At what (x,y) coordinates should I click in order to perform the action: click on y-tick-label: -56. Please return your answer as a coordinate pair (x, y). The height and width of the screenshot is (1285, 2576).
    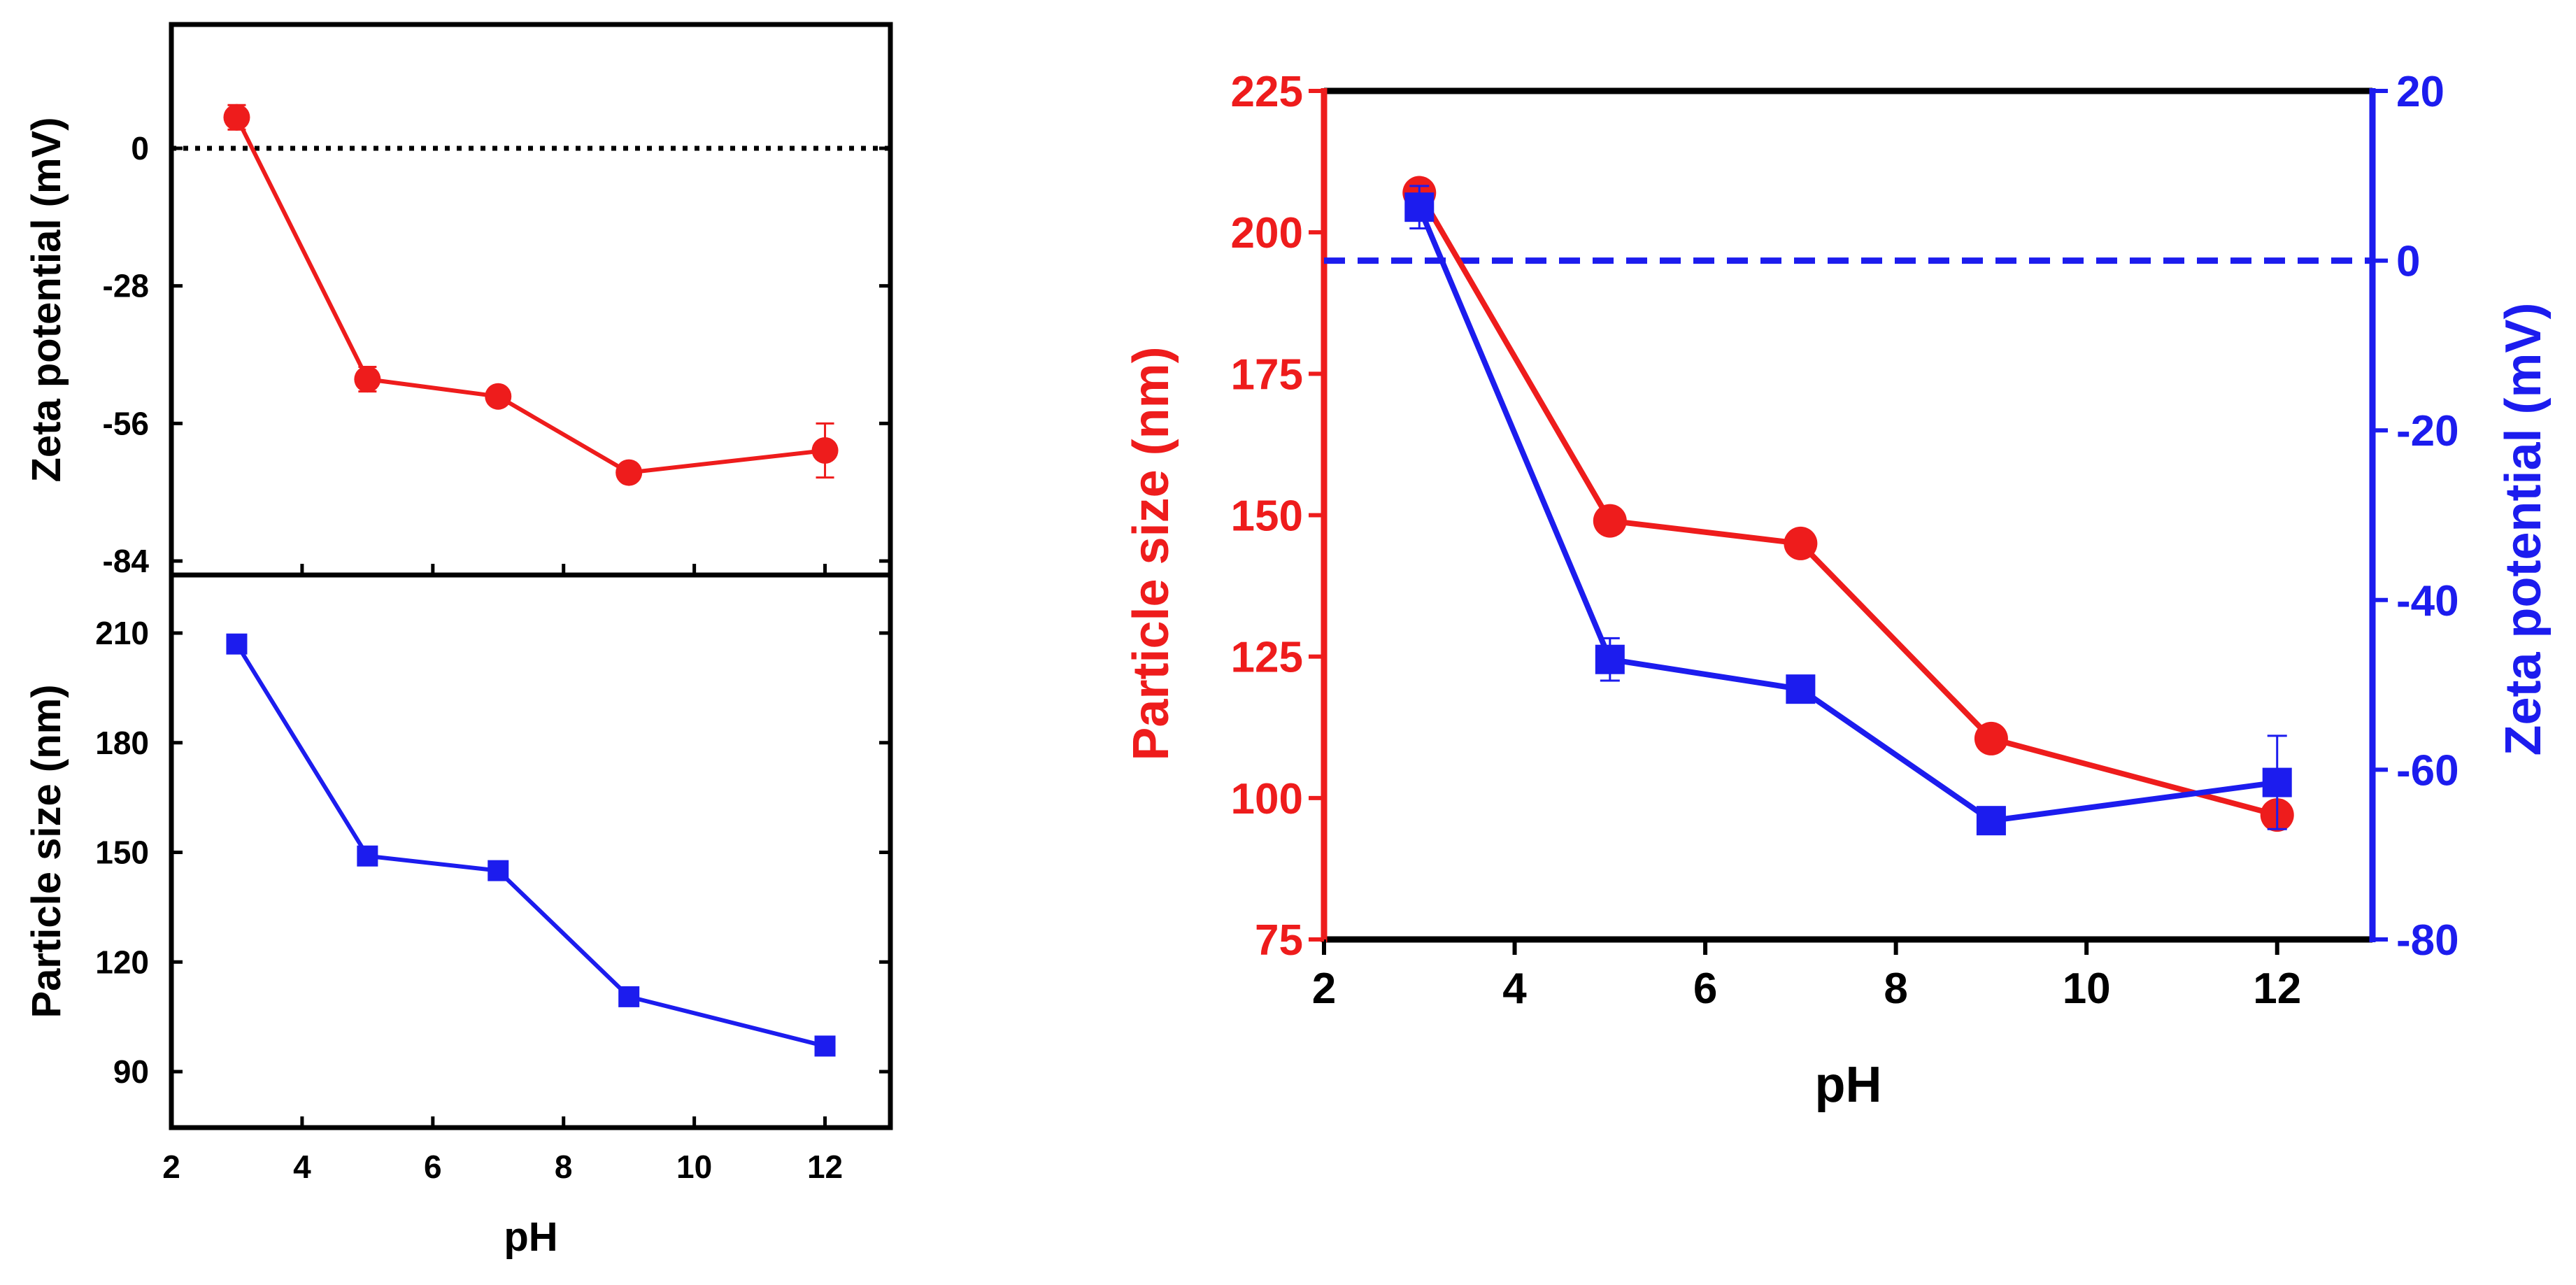
    Looking at the image, I should click on (126, 423).